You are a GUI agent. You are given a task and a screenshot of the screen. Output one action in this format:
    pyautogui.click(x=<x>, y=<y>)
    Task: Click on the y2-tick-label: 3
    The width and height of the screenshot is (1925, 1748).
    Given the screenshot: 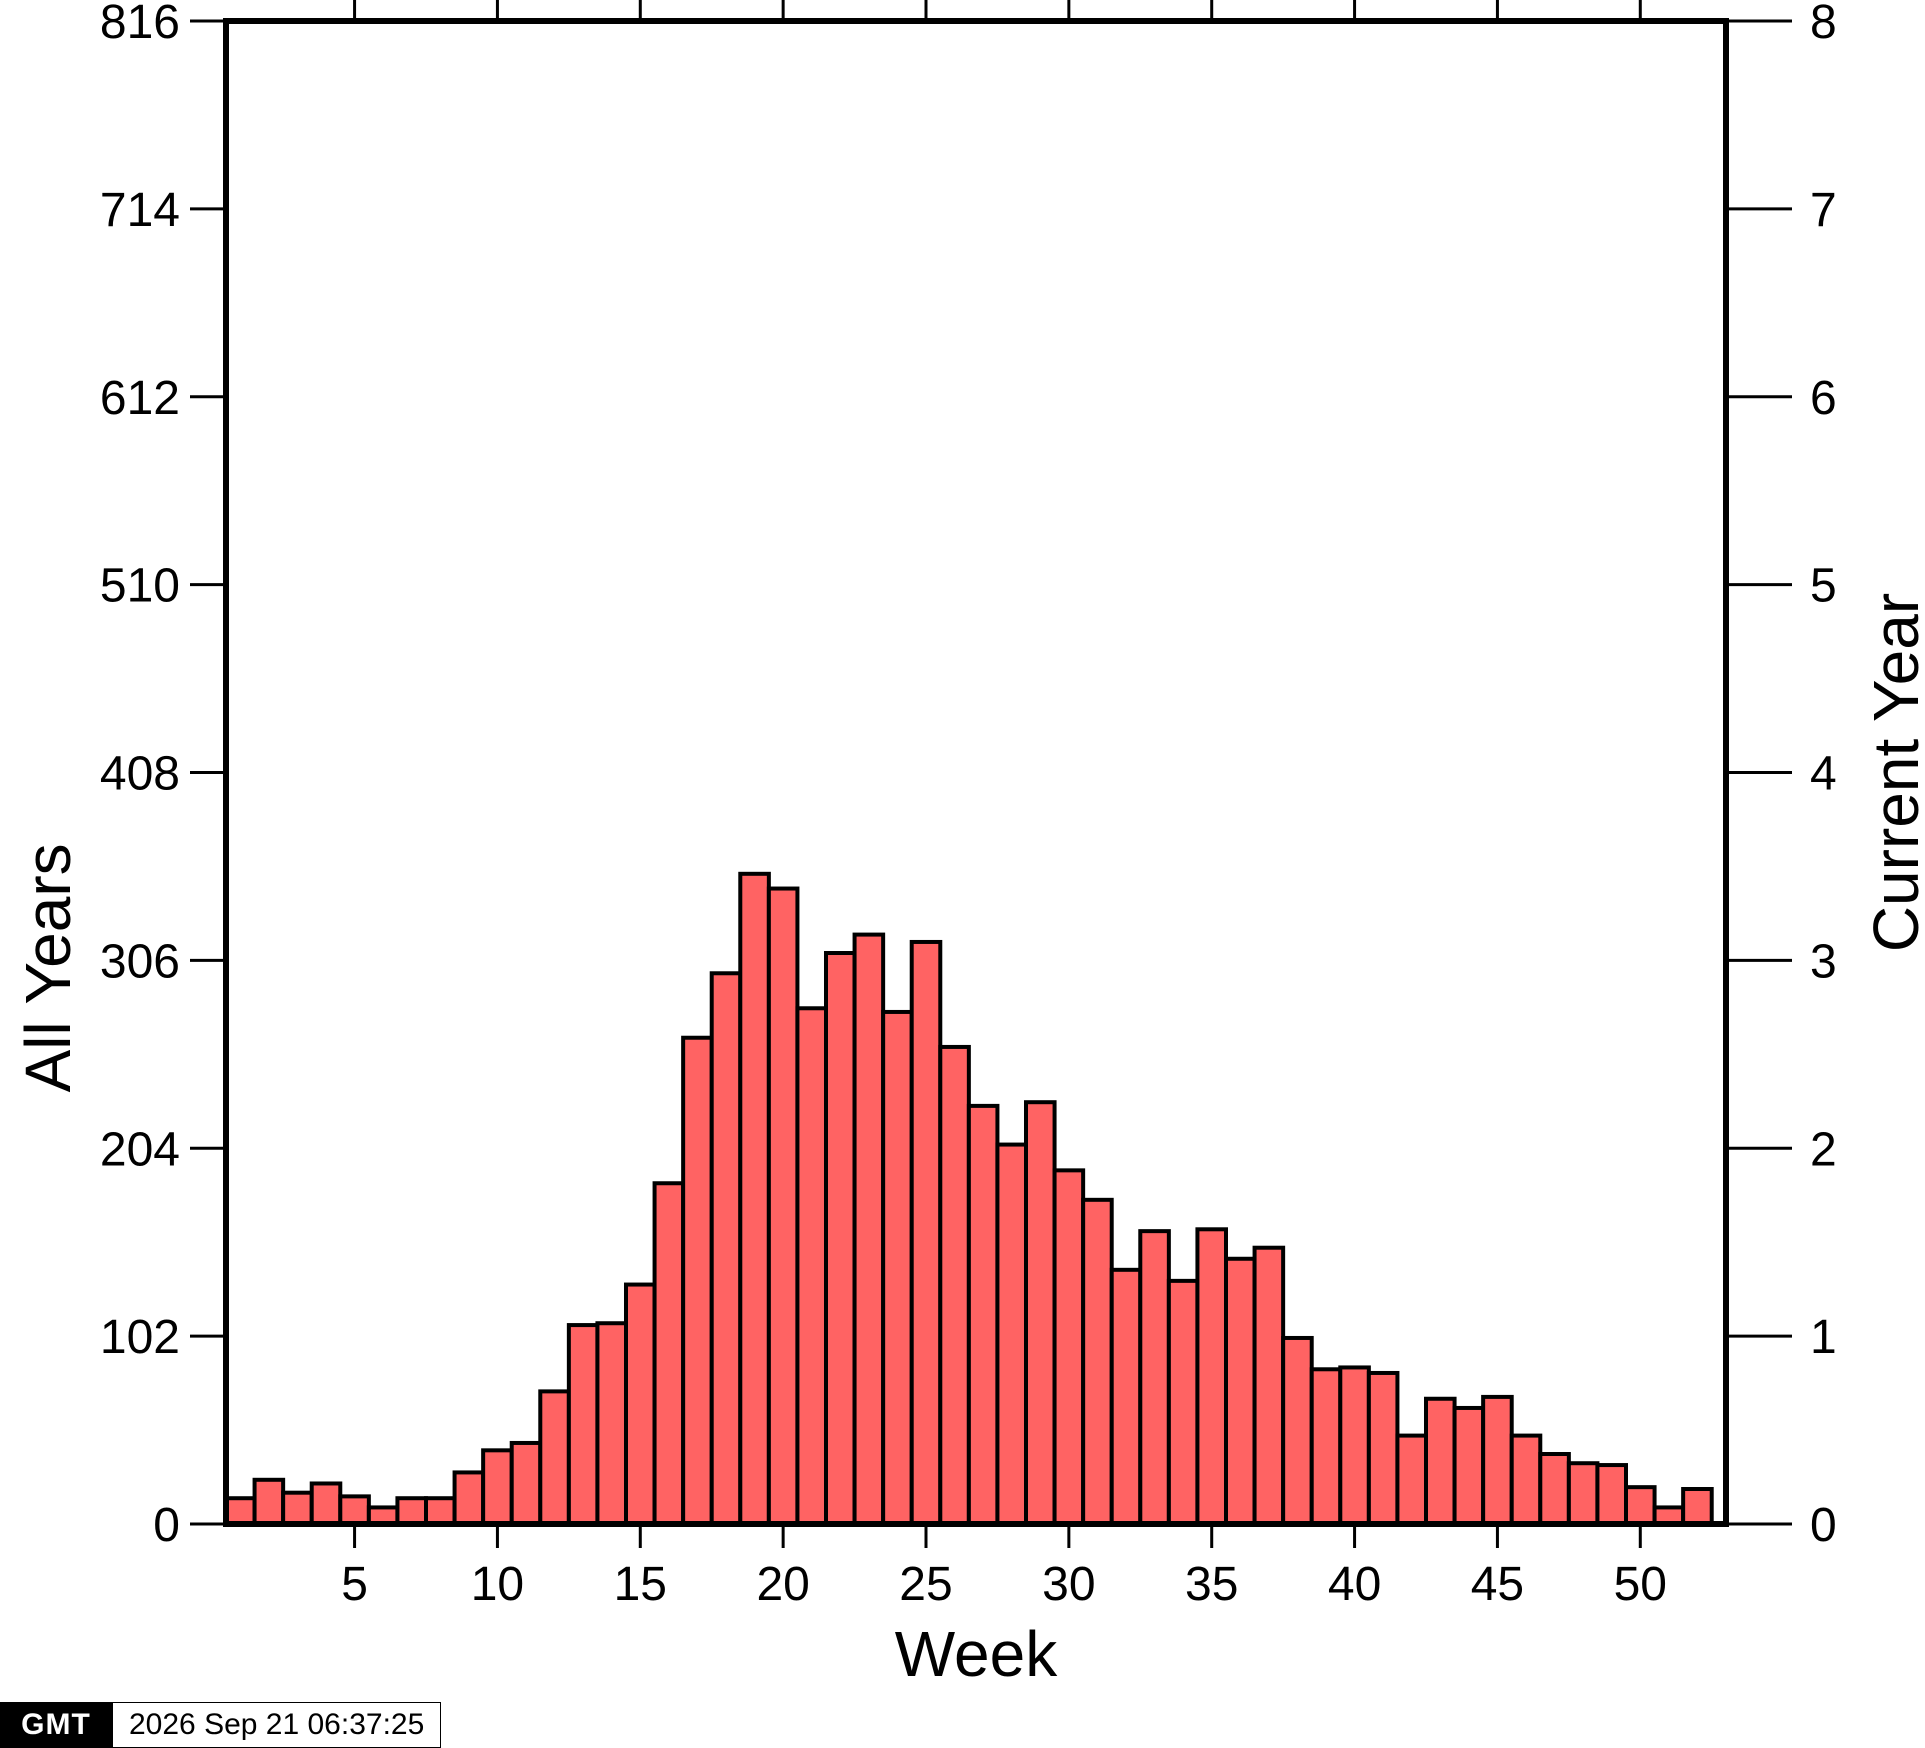 What is the action you would take?
    pyautogui.click(x=1823, y=961)
    